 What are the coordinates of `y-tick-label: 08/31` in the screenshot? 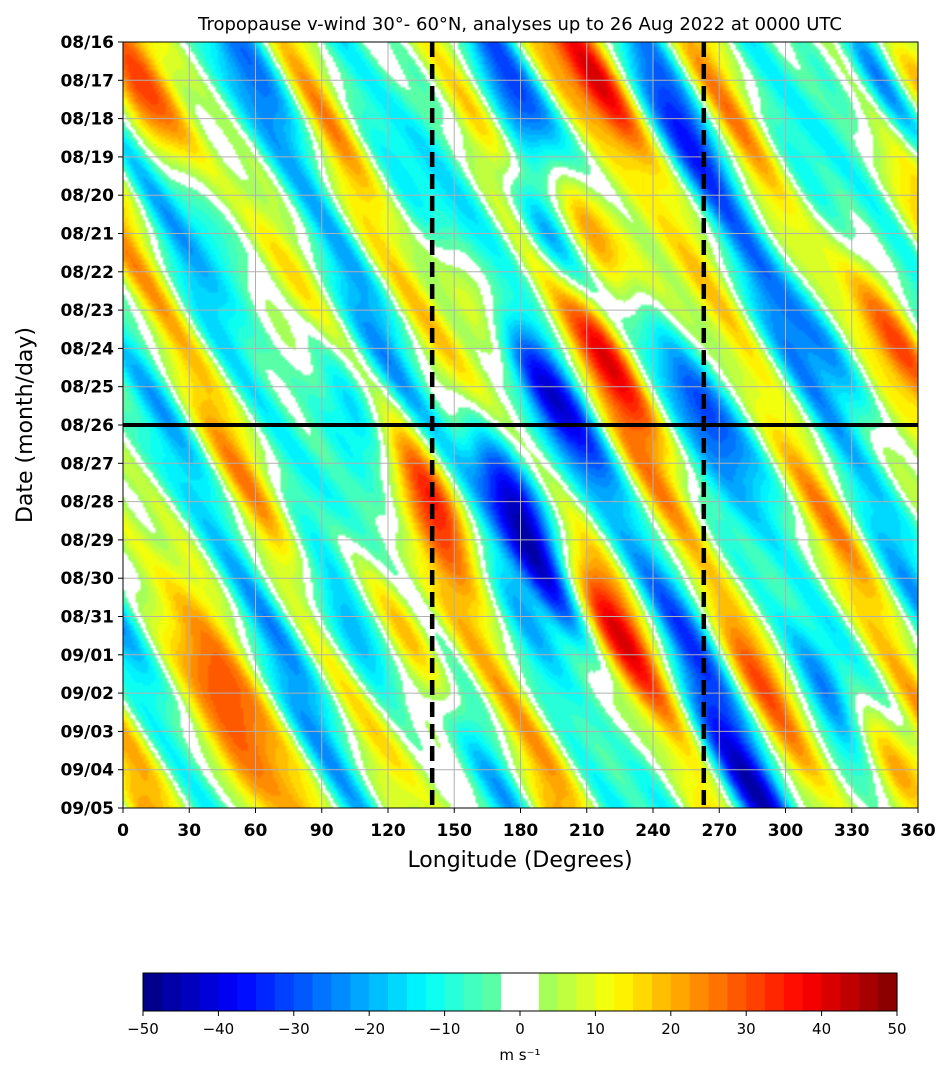 It's located at (87, 618).